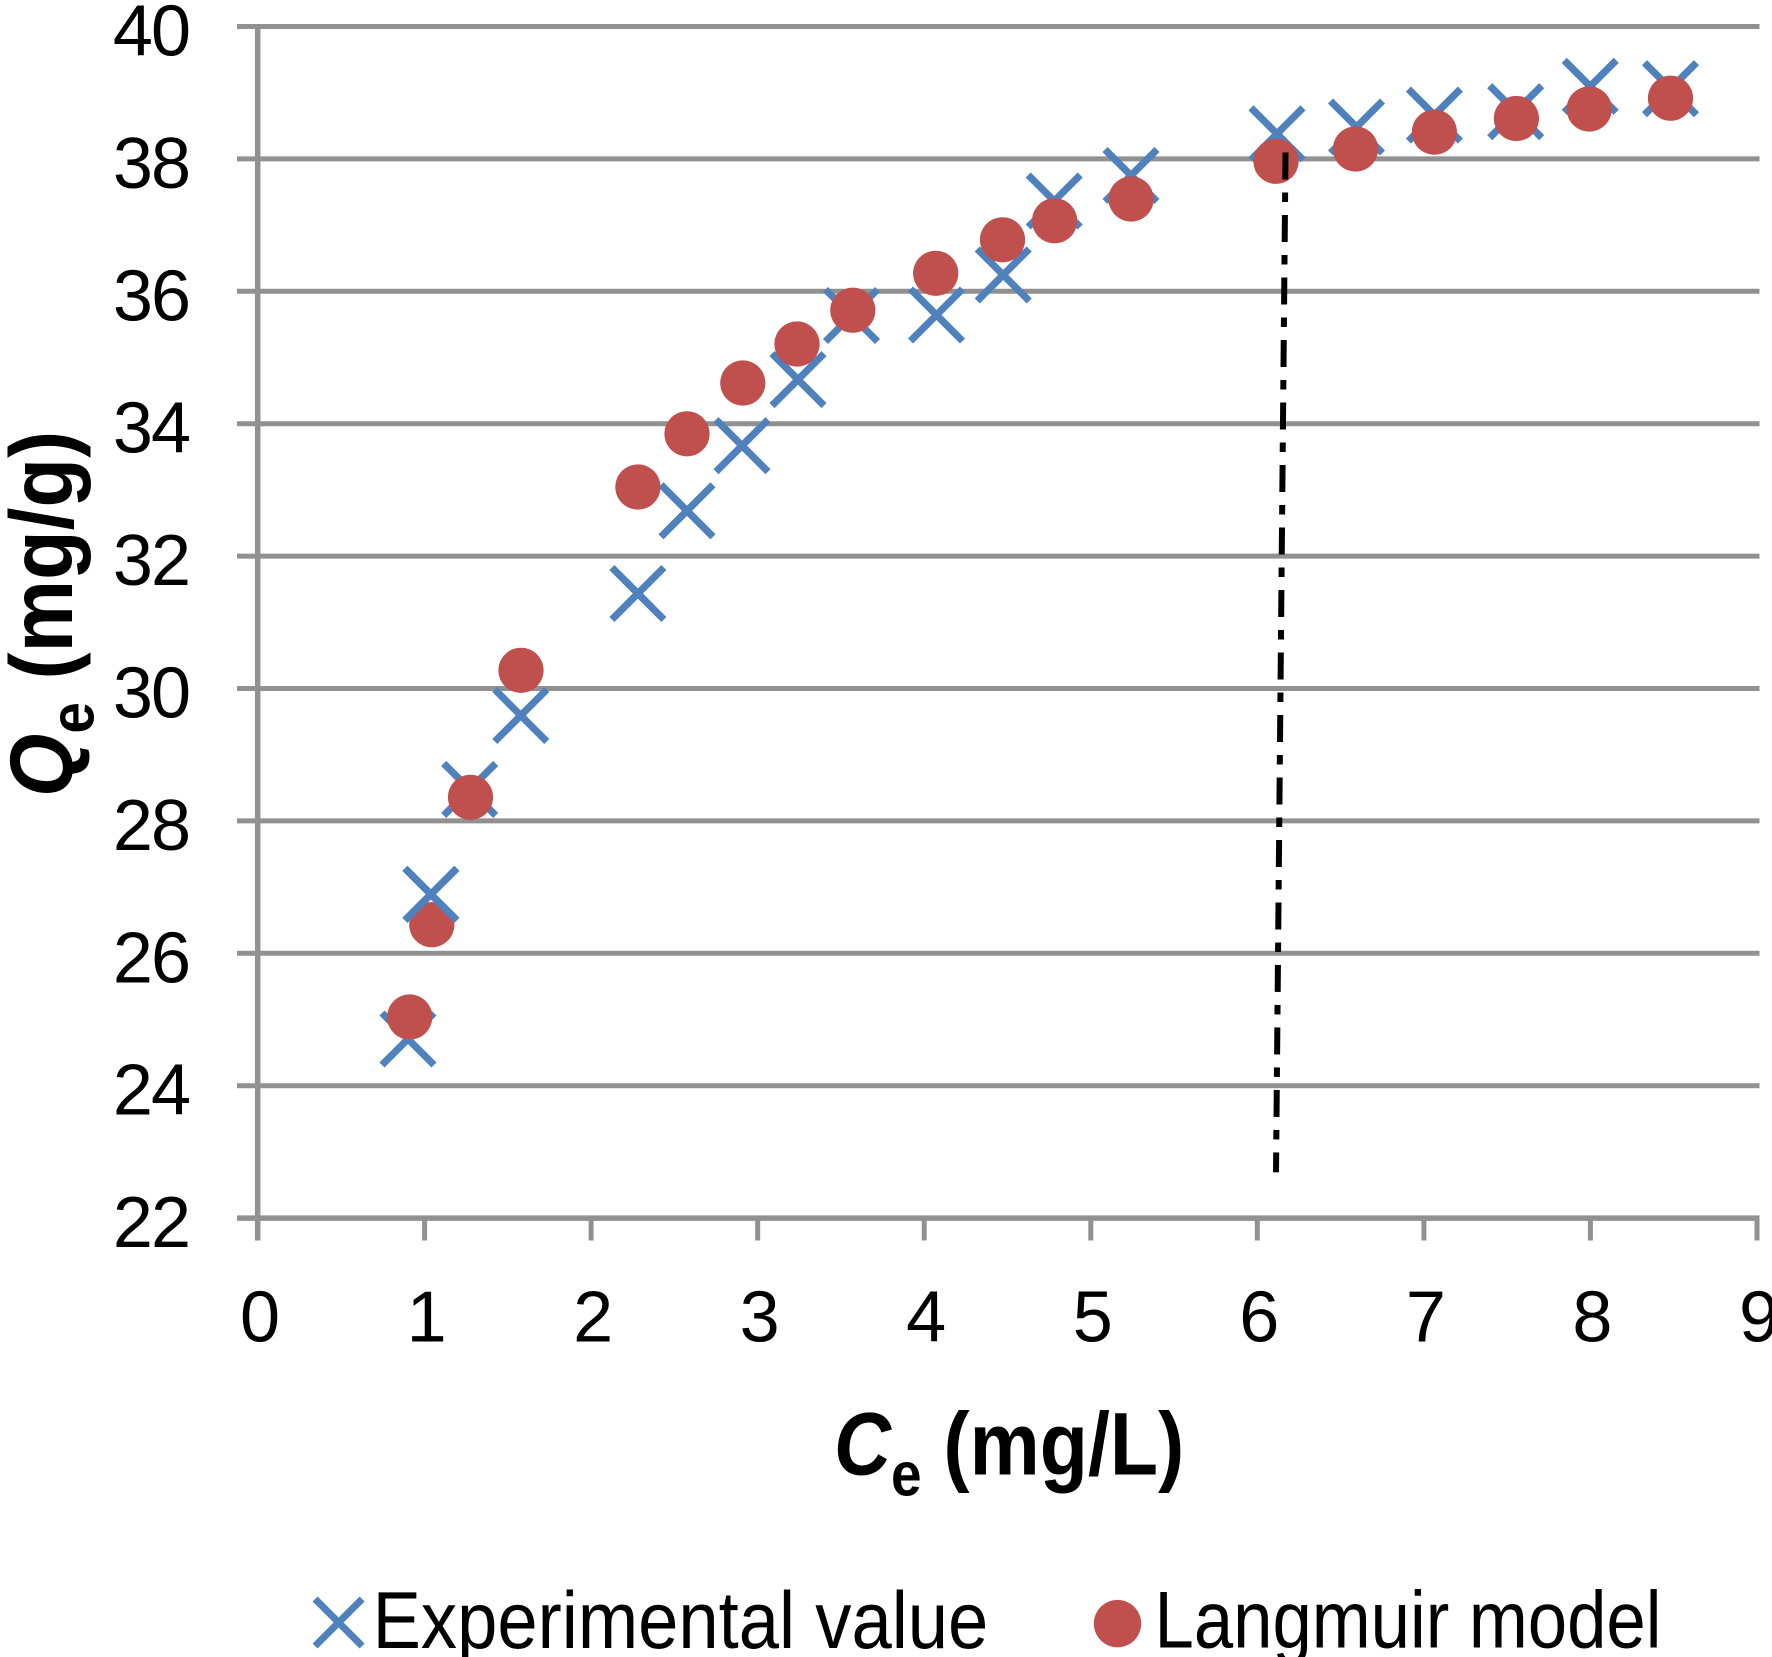 The height and width of the screenshot is (1657, 1772). What do you see at coordinates (260, 1318) in the screenshot?
I see `svg-text: 0` at bounding box center [260, 1318].